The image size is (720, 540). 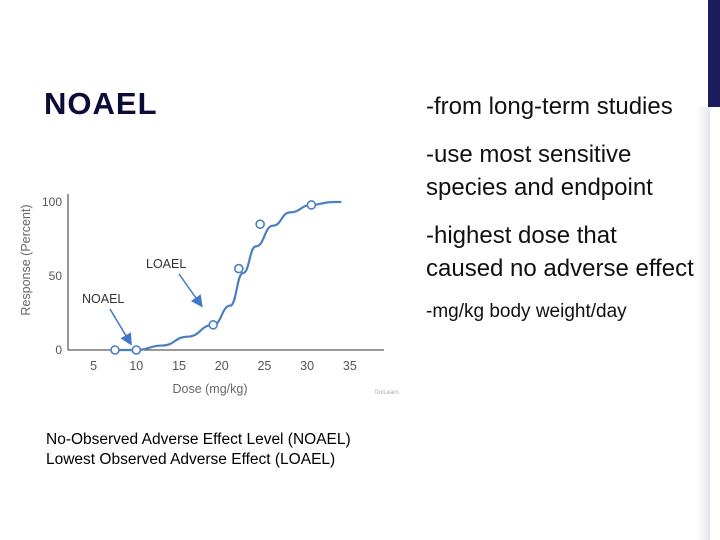 What do you see at coordinates (58, 350) in the screenshot?
I see `y-tick-label: 0` at bounding box center [58, 350].